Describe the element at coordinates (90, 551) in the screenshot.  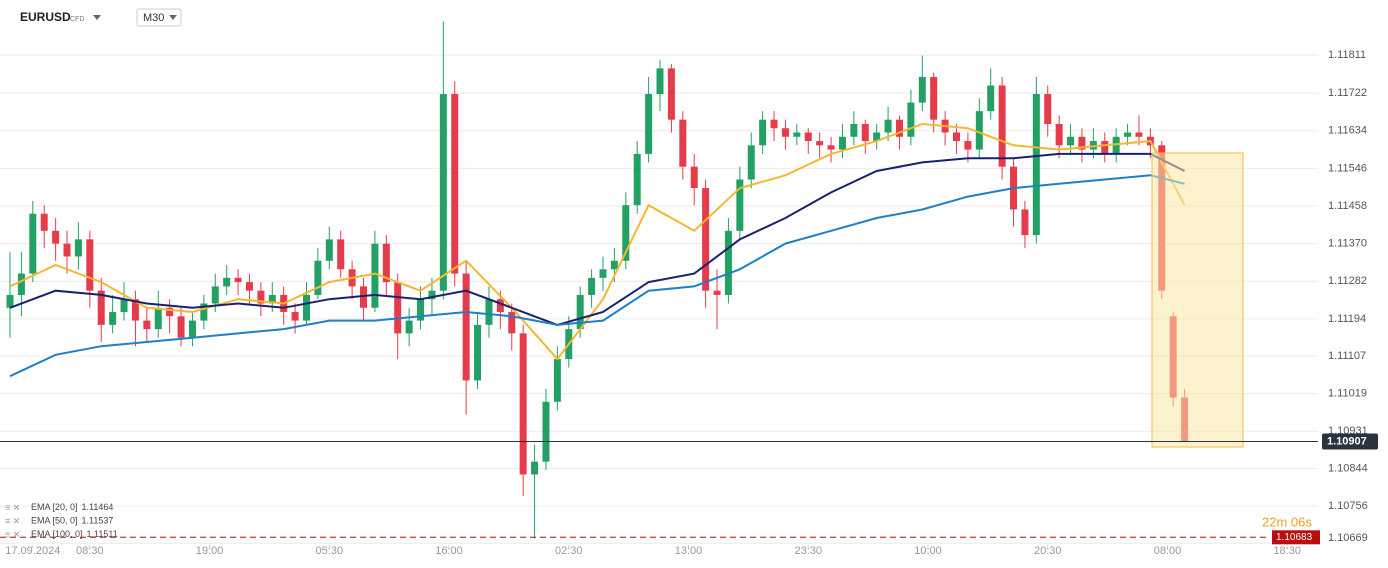
I see `x-tick-label: 08:30` at that location.